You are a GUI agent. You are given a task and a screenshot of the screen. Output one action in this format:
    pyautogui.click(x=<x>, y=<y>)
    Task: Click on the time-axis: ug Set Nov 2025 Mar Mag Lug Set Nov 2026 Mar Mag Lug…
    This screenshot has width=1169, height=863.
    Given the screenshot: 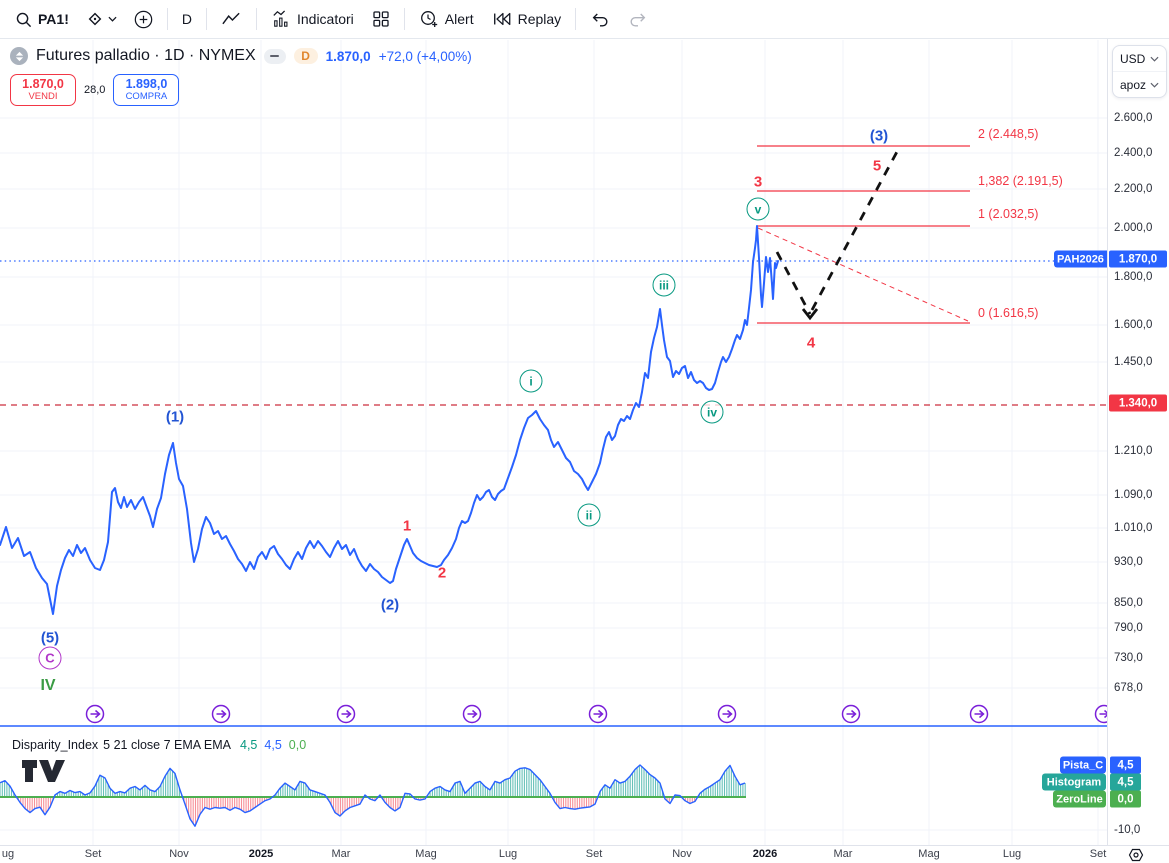 What is the action you would take?
    pyautogui.click(x=584, y=854)
    